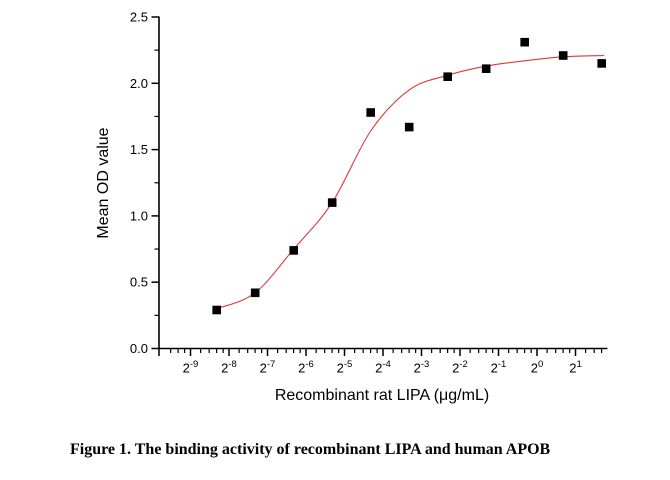  Describe the element at coordinates (345, 367) in the screenshot. I see `x-tick-label: 2-5` at that location.